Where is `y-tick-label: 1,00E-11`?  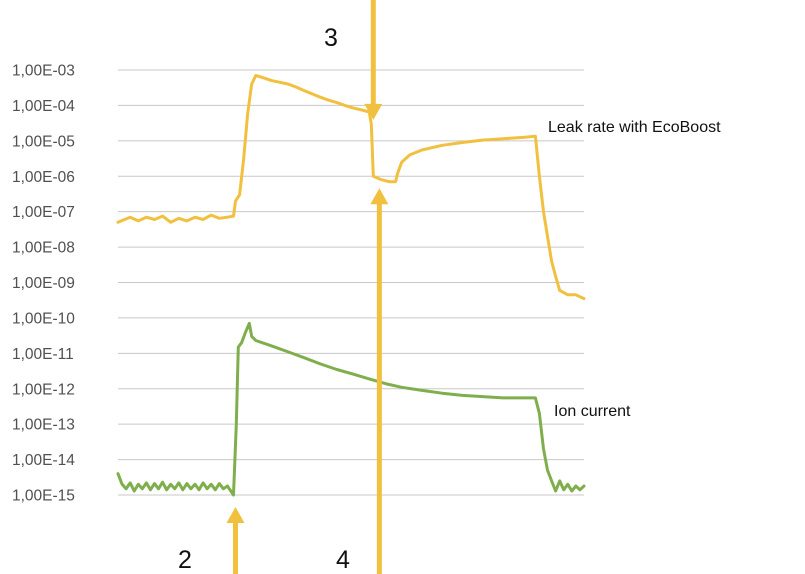
y-tick-label: 1,00E-11 is located at coordinates (43, 354).